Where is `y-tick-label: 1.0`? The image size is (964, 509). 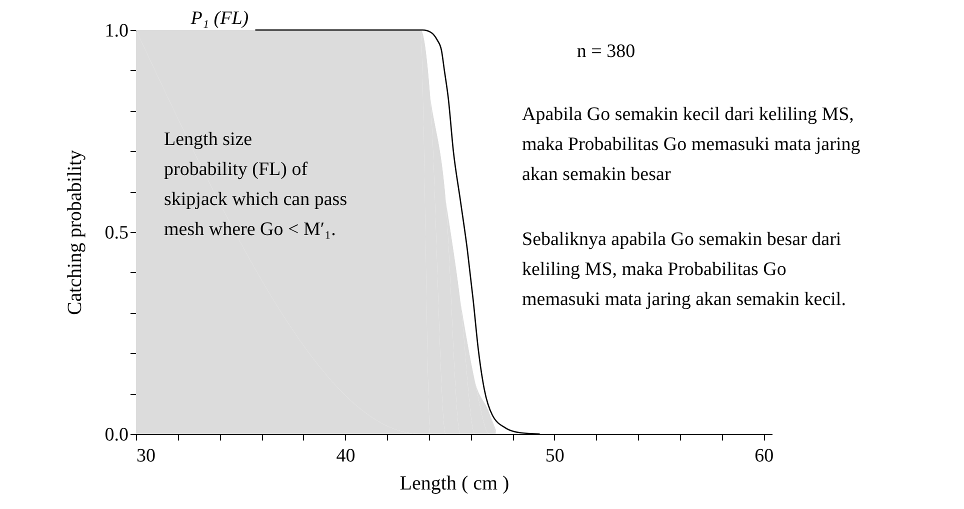 y-tick-label: 1.0 is located at coordinates (116, 31).